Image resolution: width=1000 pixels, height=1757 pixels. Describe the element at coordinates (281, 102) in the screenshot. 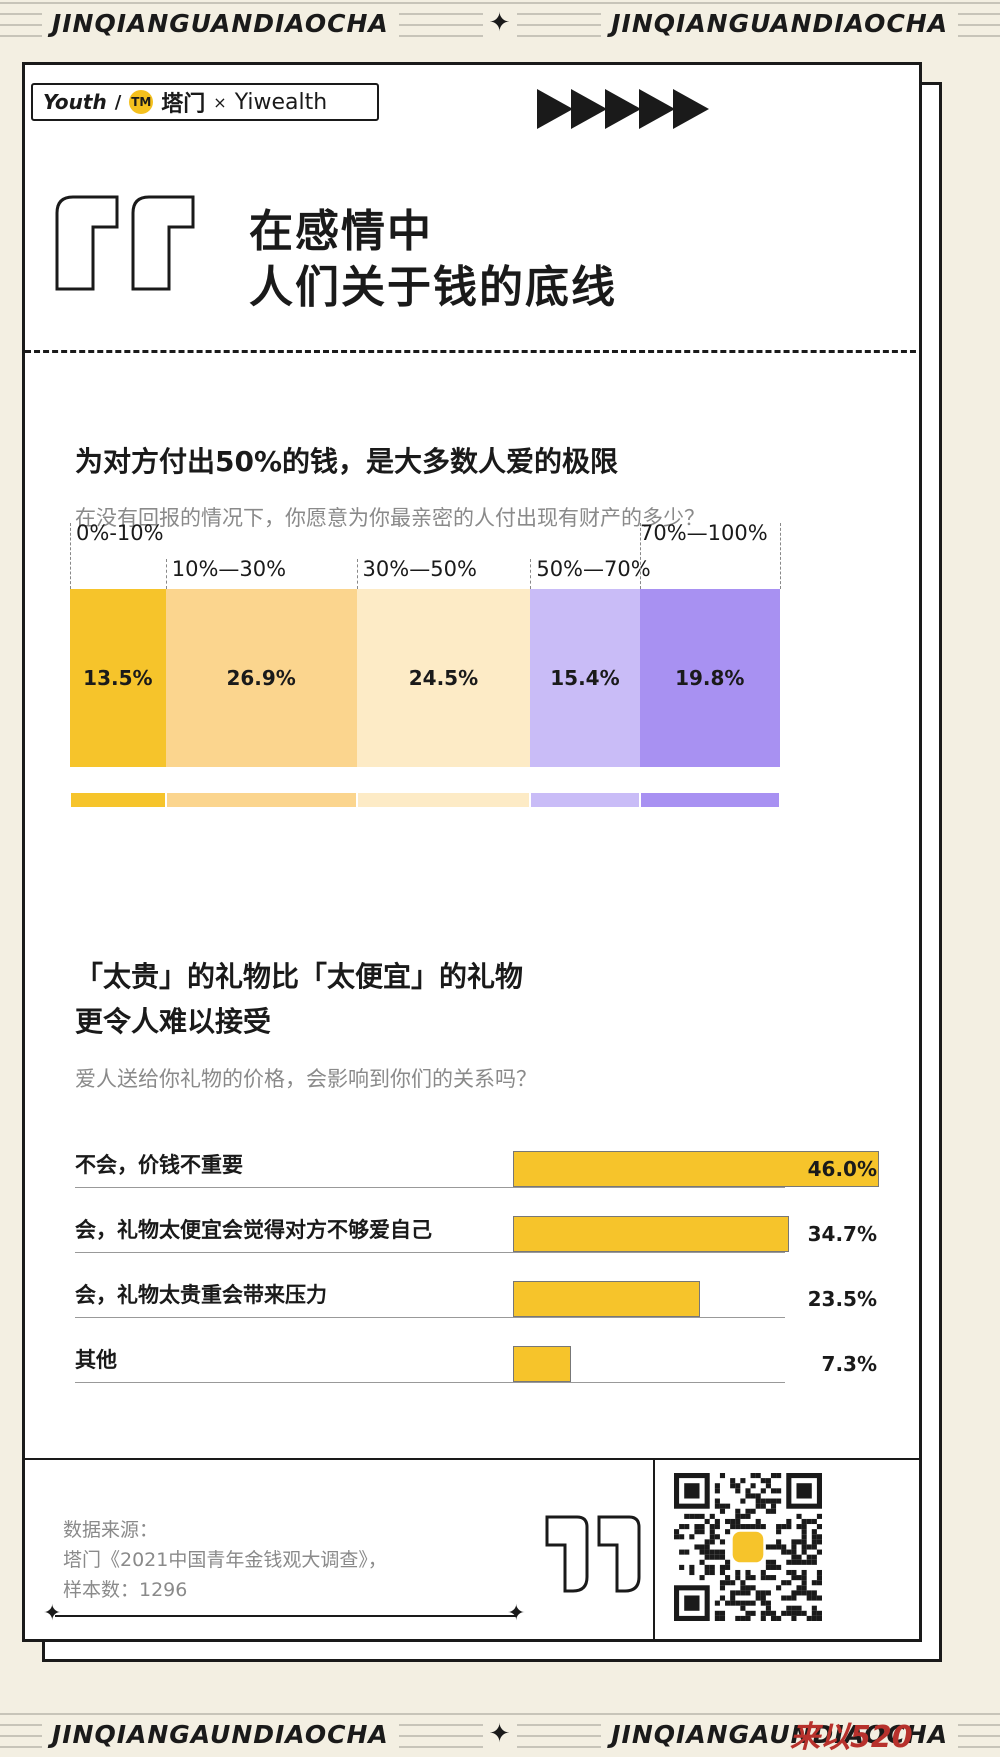

I see `yiwealth-logo: Yiwealth` at that location.